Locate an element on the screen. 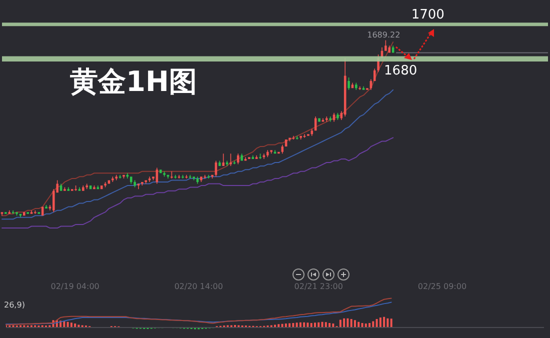 Image resolution: width=550 pixels, height=338 pixels. text: 1689.22 is located at coordinates (383, 35).